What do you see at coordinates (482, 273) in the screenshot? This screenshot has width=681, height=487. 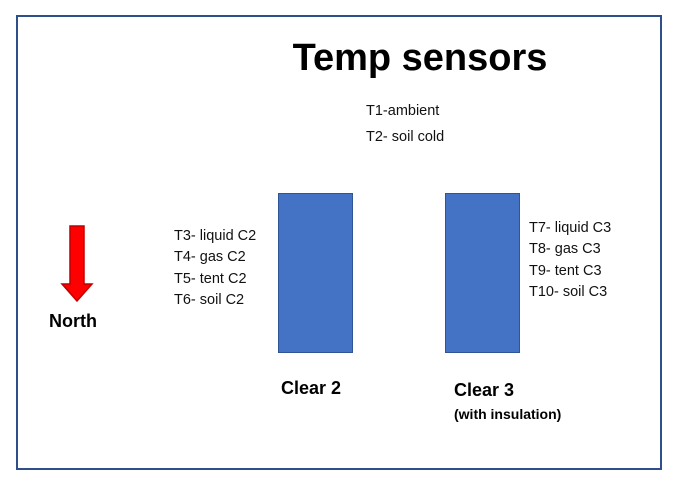 I see `clear3-tent-bar` at bounding box center [482, 273].